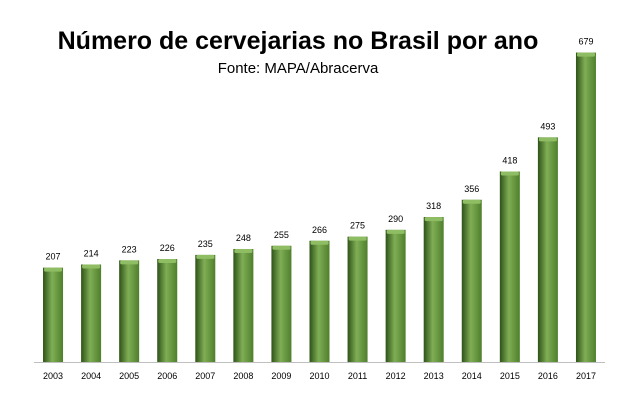  I want to click on value-label-2011: 275, so click(357, 226).